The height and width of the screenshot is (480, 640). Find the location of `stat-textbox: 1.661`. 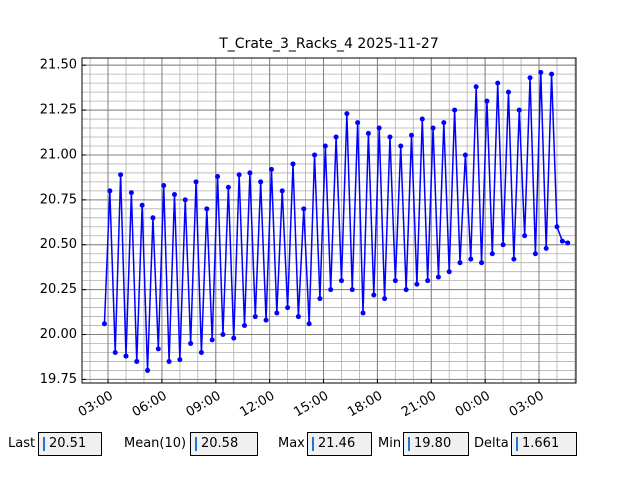

stat-textbox: 1.661 is located at coordinates (544, 444).